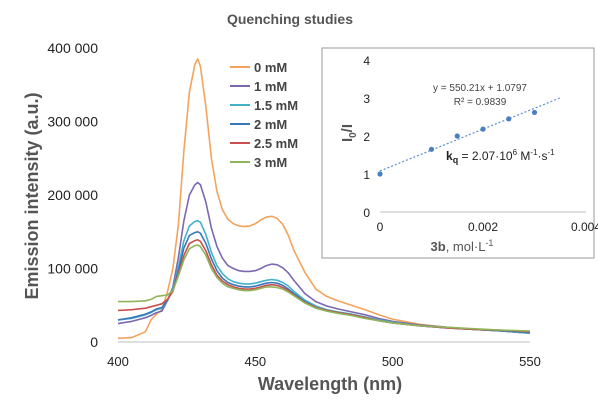  What do you see at coordinates (255, 361) in the screenshot?
I see `main-x-tick-label: 450` at bounding box center [255, 361].